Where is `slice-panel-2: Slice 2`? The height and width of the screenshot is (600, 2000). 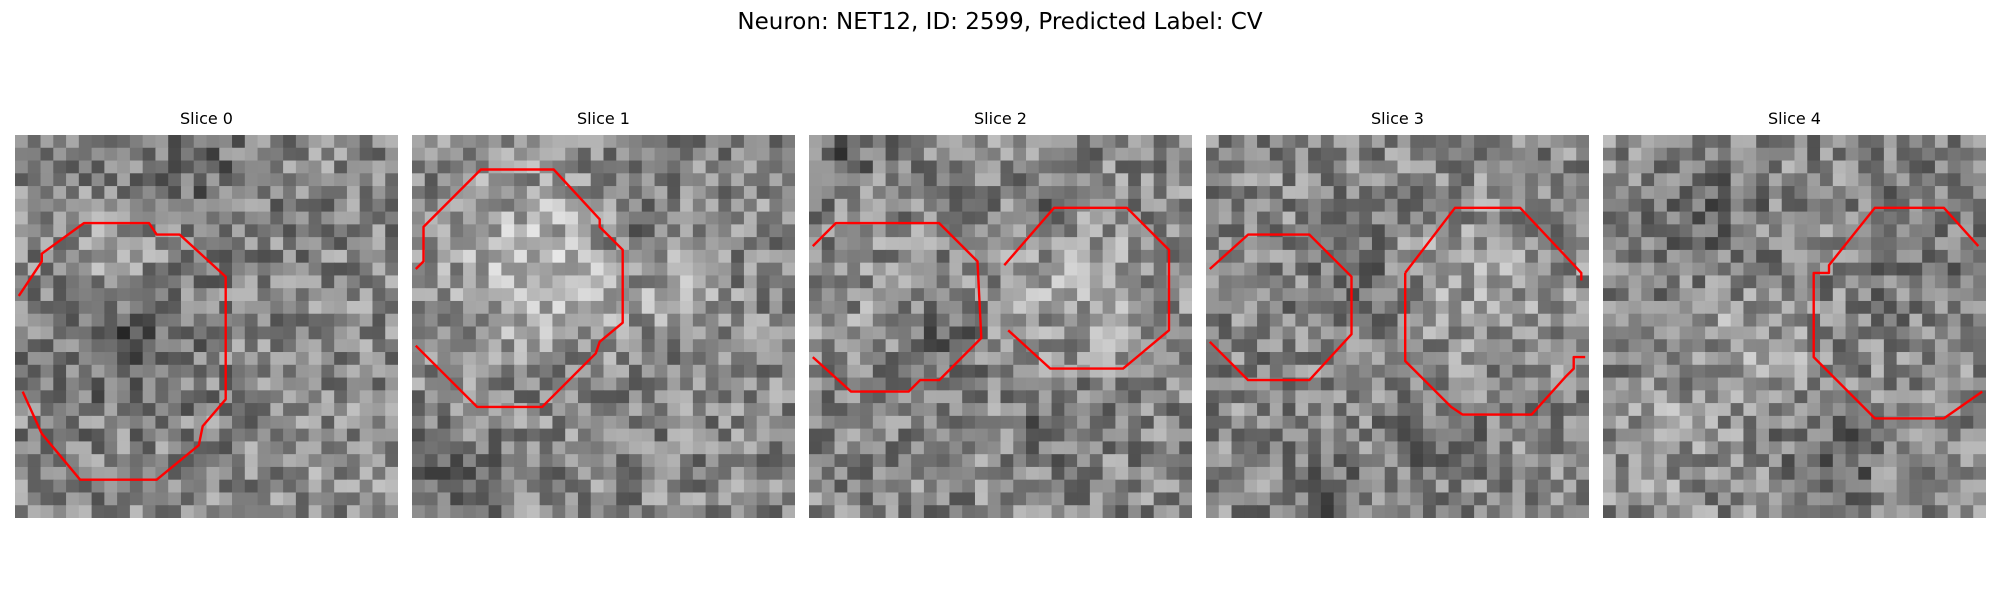
slice-panel-2: Slice 2 is located at coordinates (1000, 313).